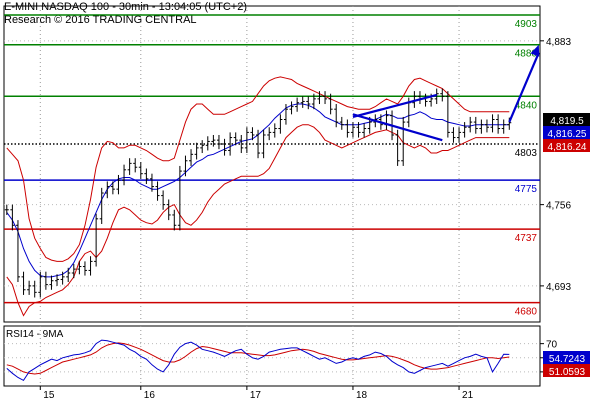 The width and height of the screenshot is (590, 400). What do you see at coordinates (394, 105) in the screenshot?
I see `pattern-line` at bounding box center [394, 105].